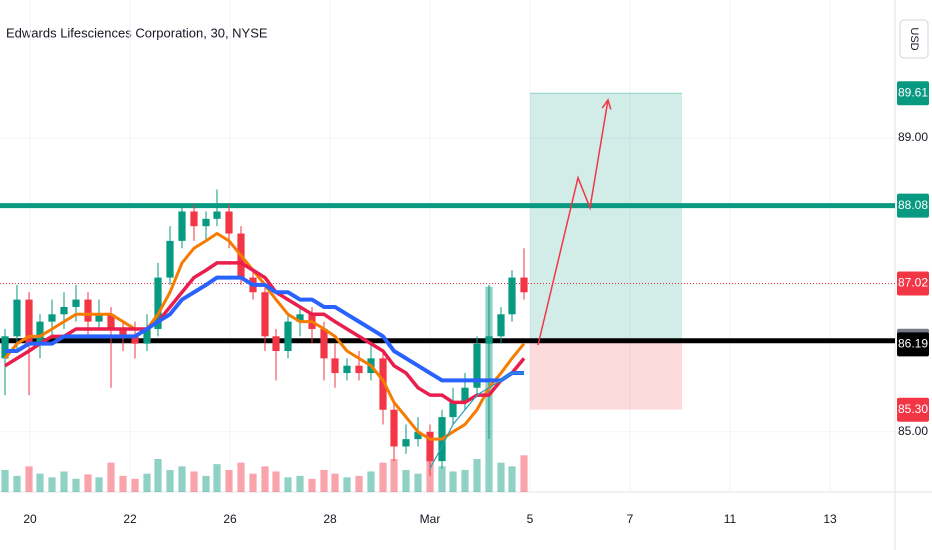 The image size is (932, 550). I want to click on position-target, so click(606, 217).